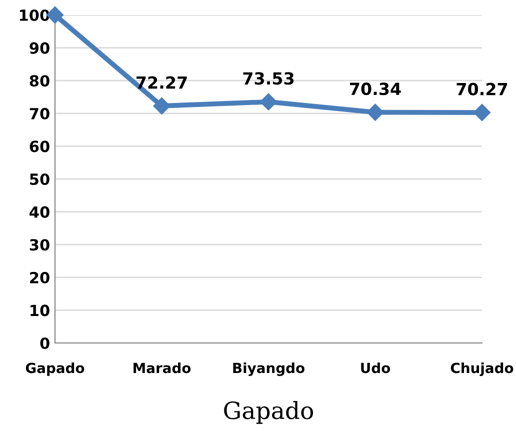 The width and height of the screenshot is (516, 447). Describe the element at coordinates (40, 114) in the screenshot. I see `y-tick-label: 70` at that location.